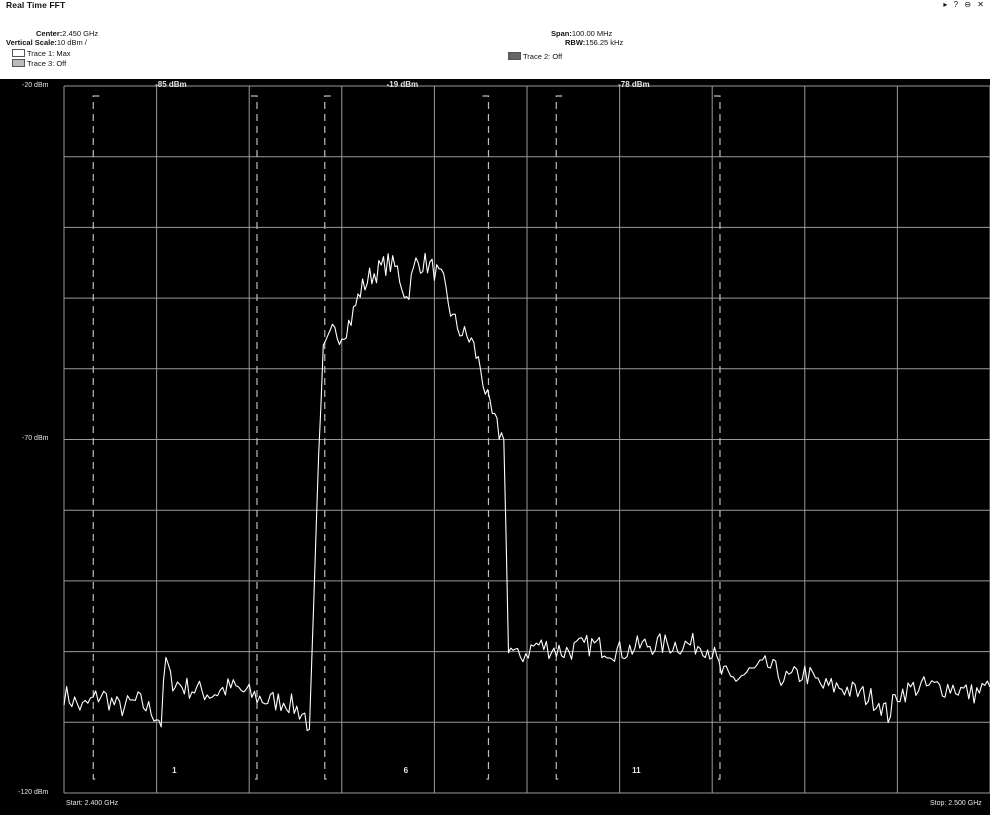 This screenshot has height=815, width=990. I want to click on center-value: 2.450 GHz, so click(80, 33).